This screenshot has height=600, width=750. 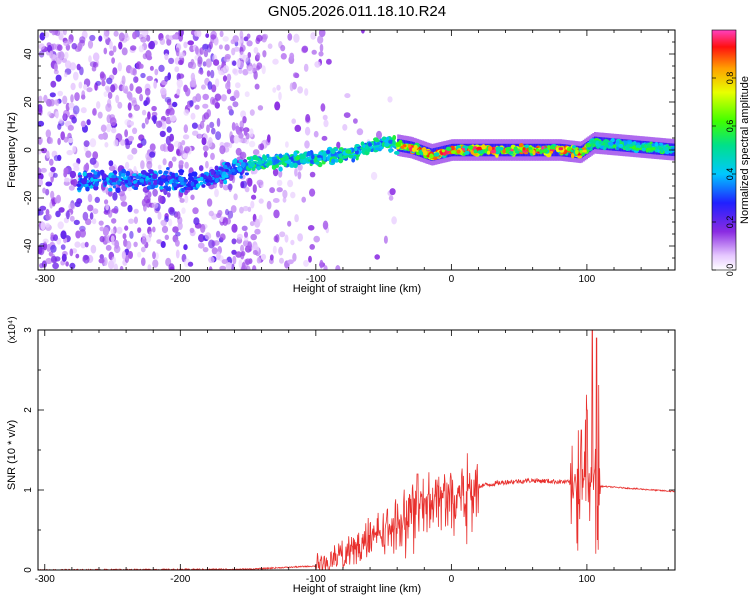 I want to click on colorbar-ticks: 0.0 0.2 0.4 0.6 0.8, so click(x=724, y=174).